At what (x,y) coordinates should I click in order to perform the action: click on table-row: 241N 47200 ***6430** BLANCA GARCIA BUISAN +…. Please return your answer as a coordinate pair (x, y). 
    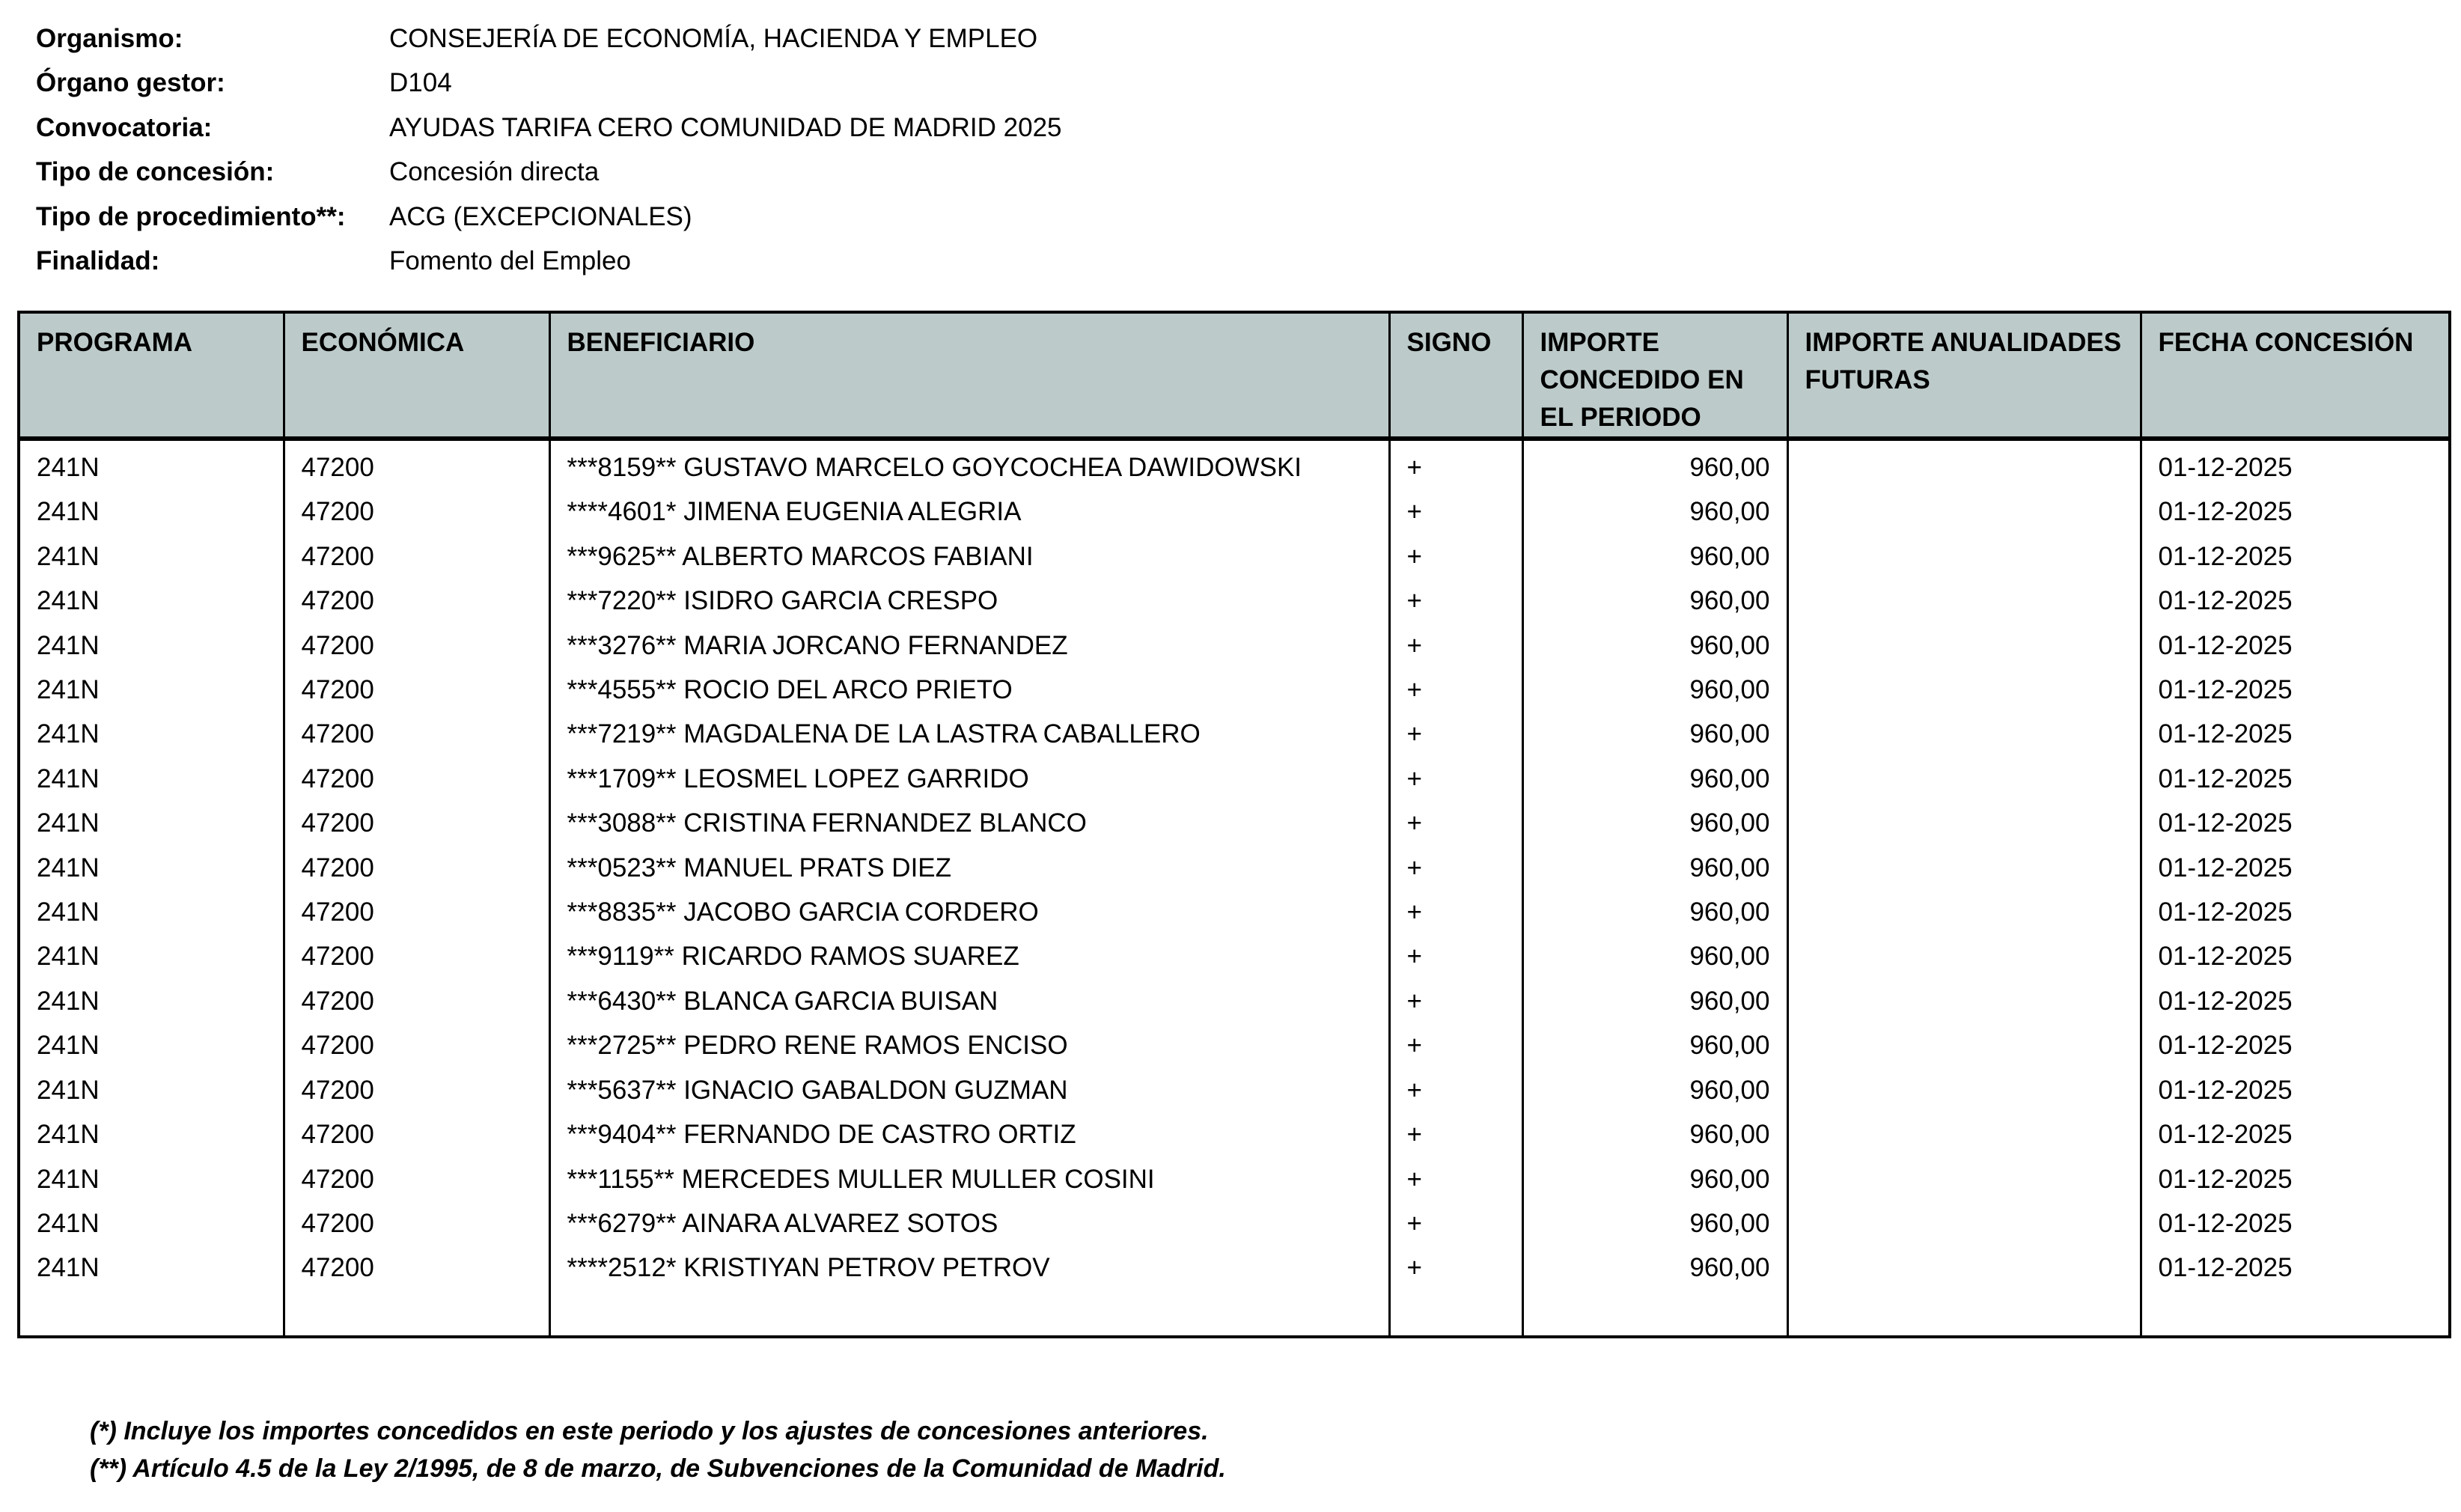
    Looking at the image, I should click on (1233, 1001).